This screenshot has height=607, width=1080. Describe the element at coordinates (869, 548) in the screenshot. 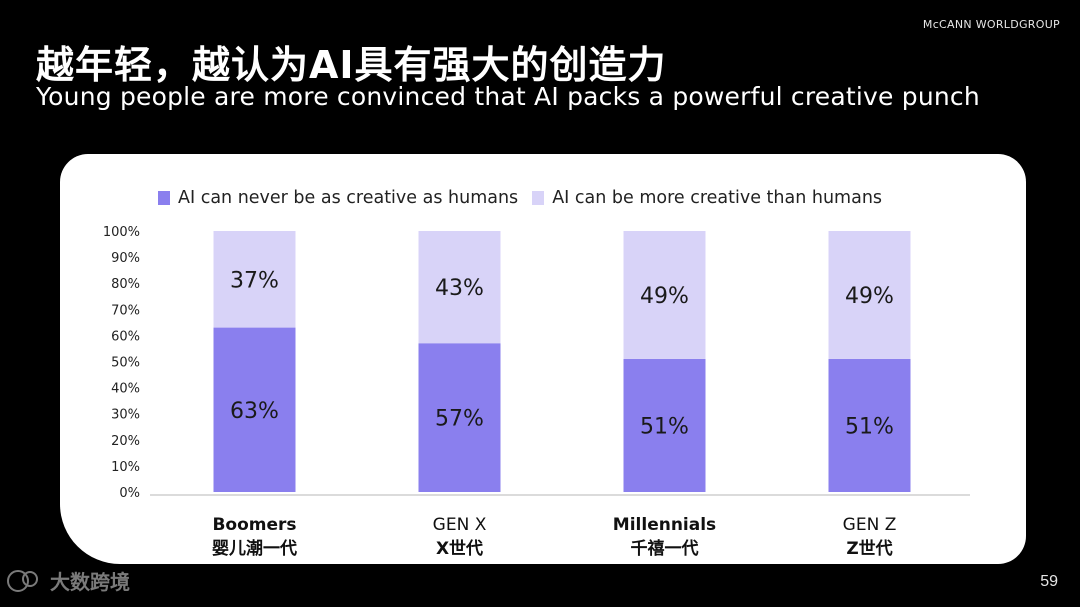

I see `x-category-label-cn: Z世代` at that location.